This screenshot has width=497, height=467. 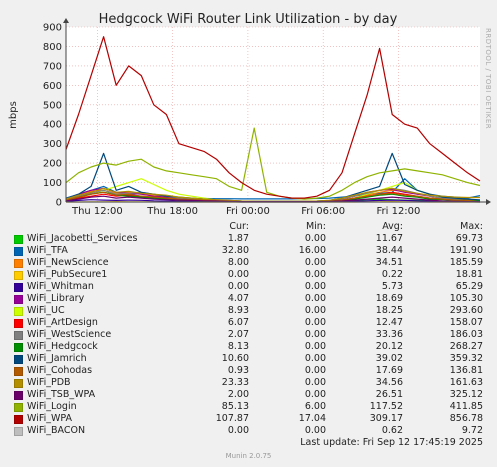 I want to click on legend-max: 268.27, so click(x=466, y=346).